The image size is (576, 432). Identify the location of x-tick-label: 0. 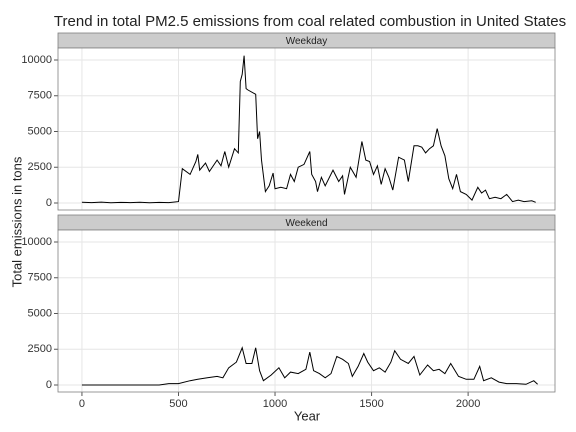
(82, 404).